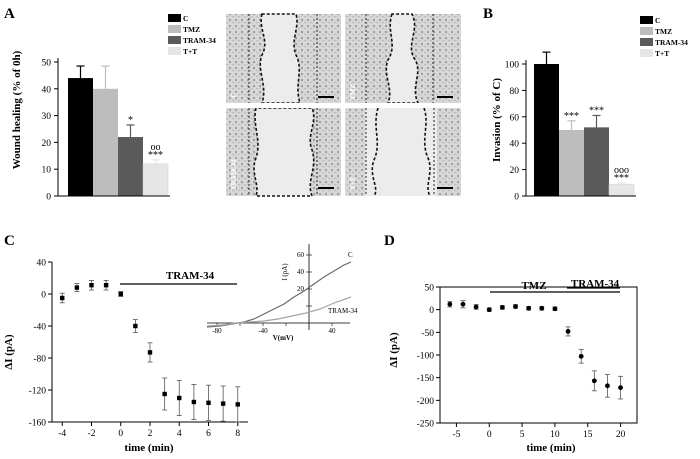  I want to click on legend-a-tmz: TMZ, so click(191, 29).